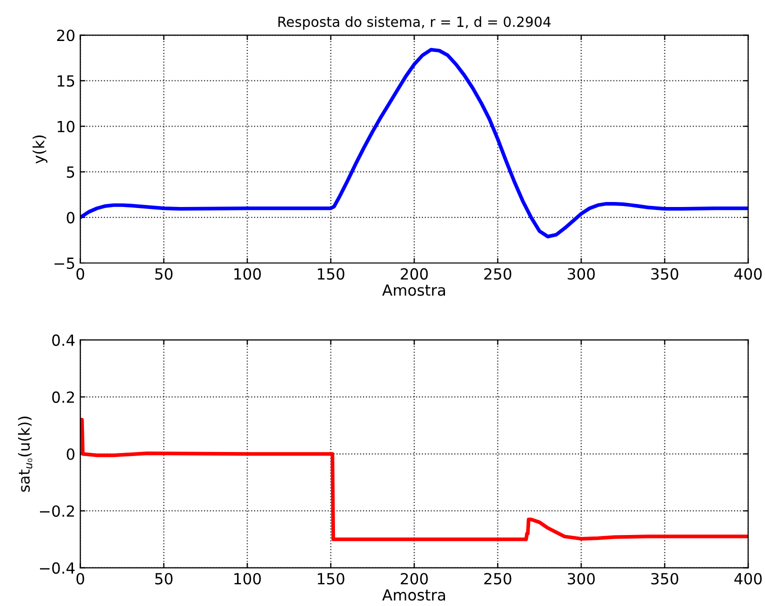 This screenshot has width=765, height=606. I want to click on y-tick-label: 20, so click(65, 36).